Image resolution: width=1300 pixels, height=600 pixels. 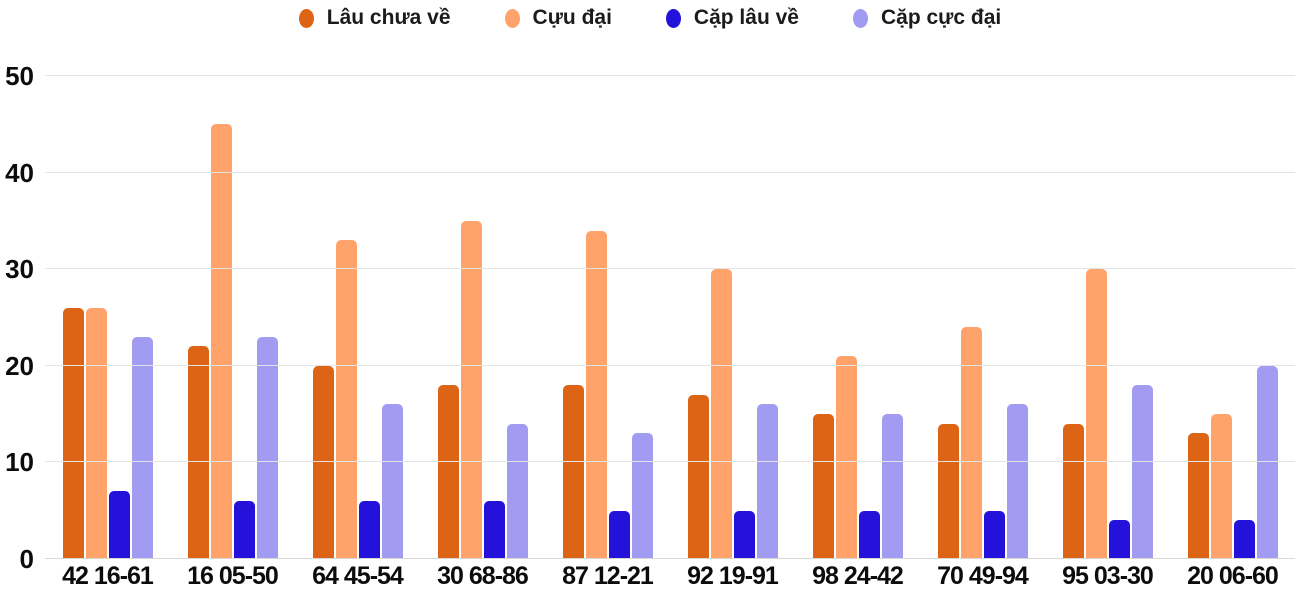 What do you see at coordinates (941, 17) in the screenshot?
I see `legend-label: Cặp cực đại` at bounding box center [941, 17].